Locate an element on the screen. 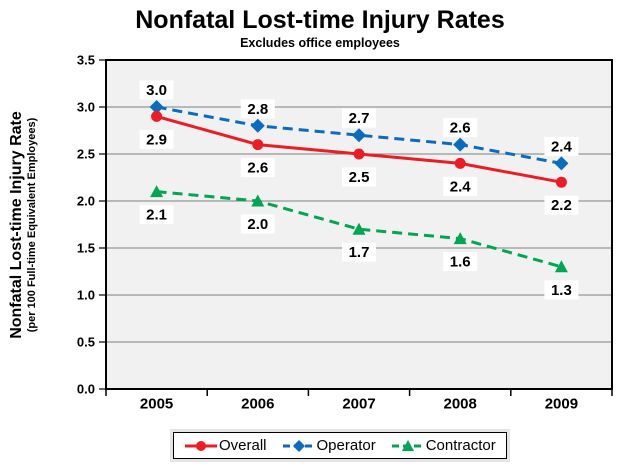 Image resolution: width=640 pixels, height=465 pixels. data-label-operator: 2.8 is located at coordinates (257, 109).